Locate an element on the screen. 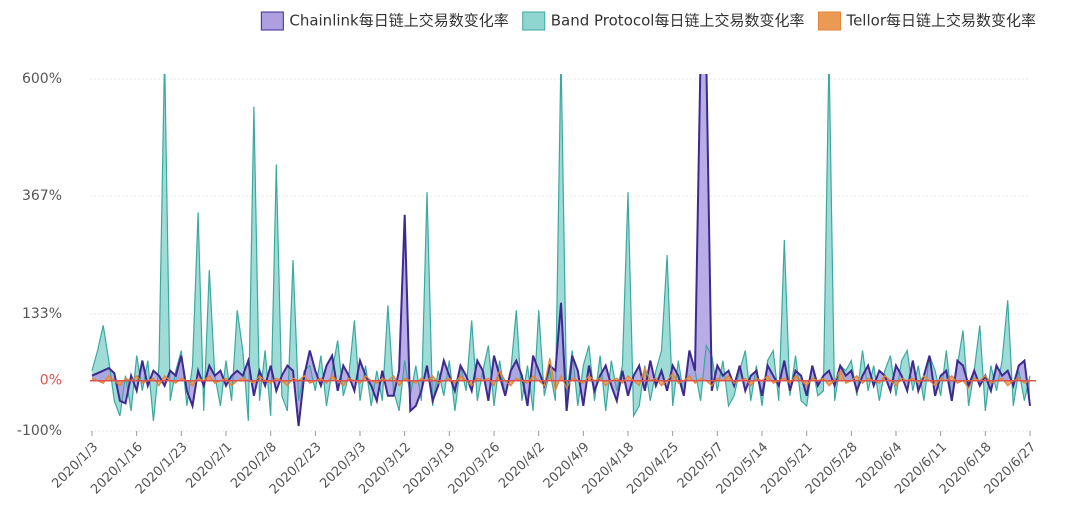  legend-label: Chainlink每日链上交易数变化率 is located at coordinates (398, 21).